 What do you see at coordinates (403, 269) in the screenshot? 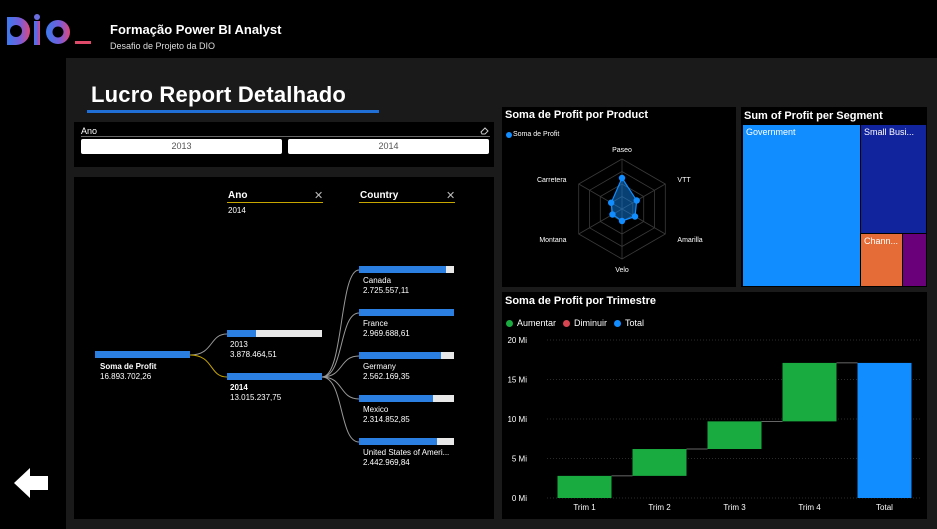
I see `node-bar-fill-canada` at bounding box center [403, 269].